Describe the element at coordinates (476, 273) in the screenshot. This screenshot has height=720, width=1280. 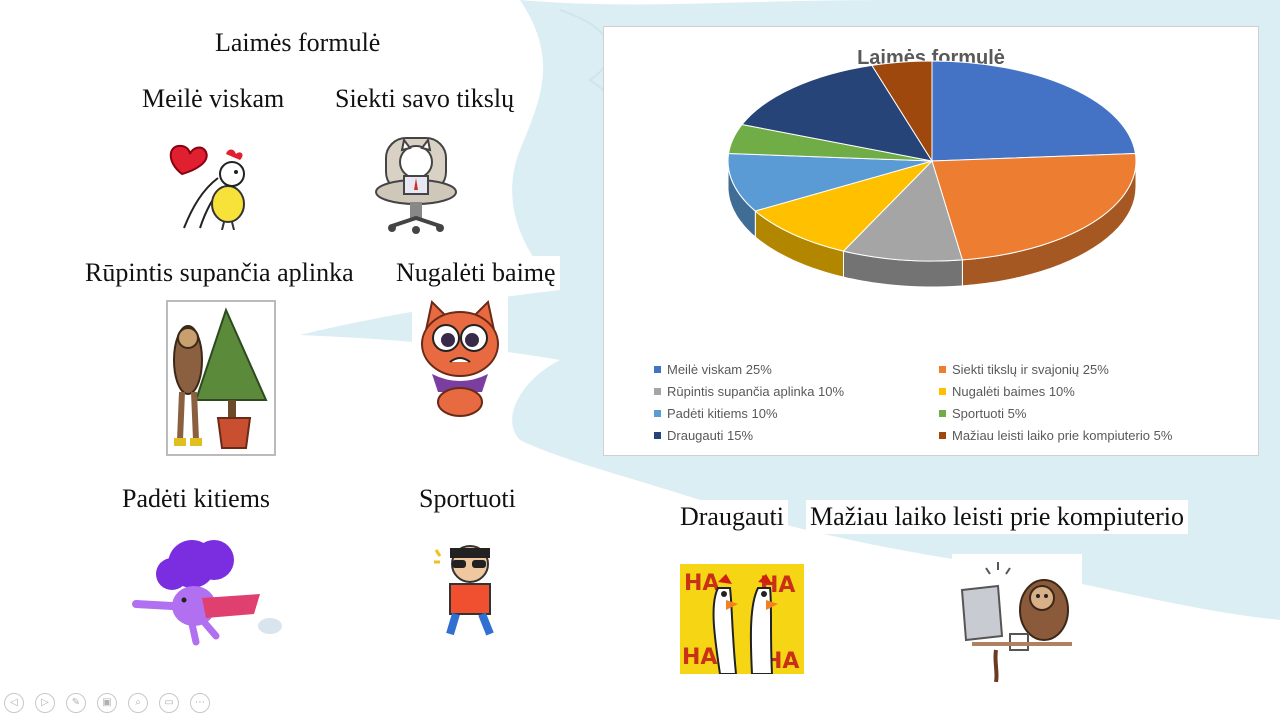
I see `caption-nugaleti-baime: Nugalėti baimę` at that location.